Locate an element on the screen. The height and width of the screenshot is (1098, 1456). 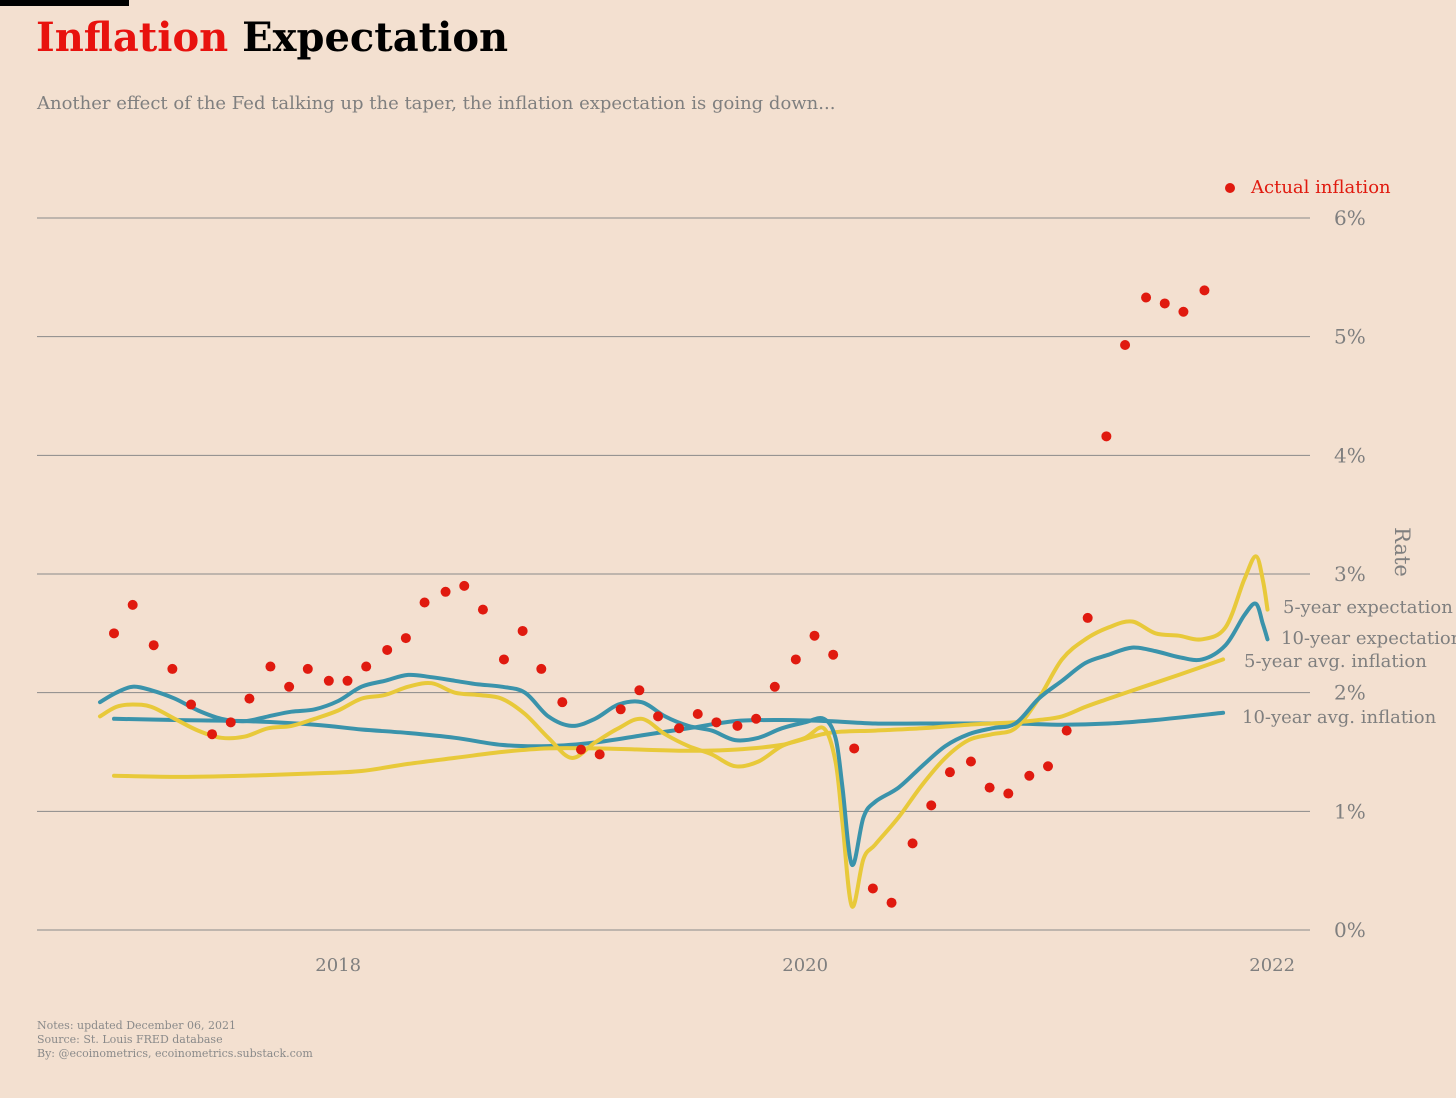
x-tick-label-2022: 2022 is located at coordinates (1272, 965).